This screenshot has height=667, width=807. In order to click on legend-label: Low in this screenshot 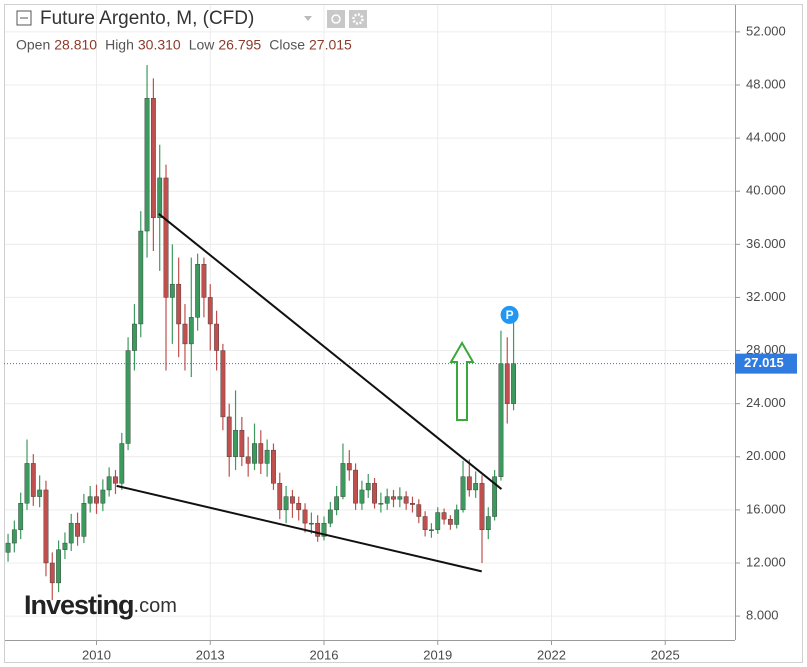, I will do `click(202, 45)`.